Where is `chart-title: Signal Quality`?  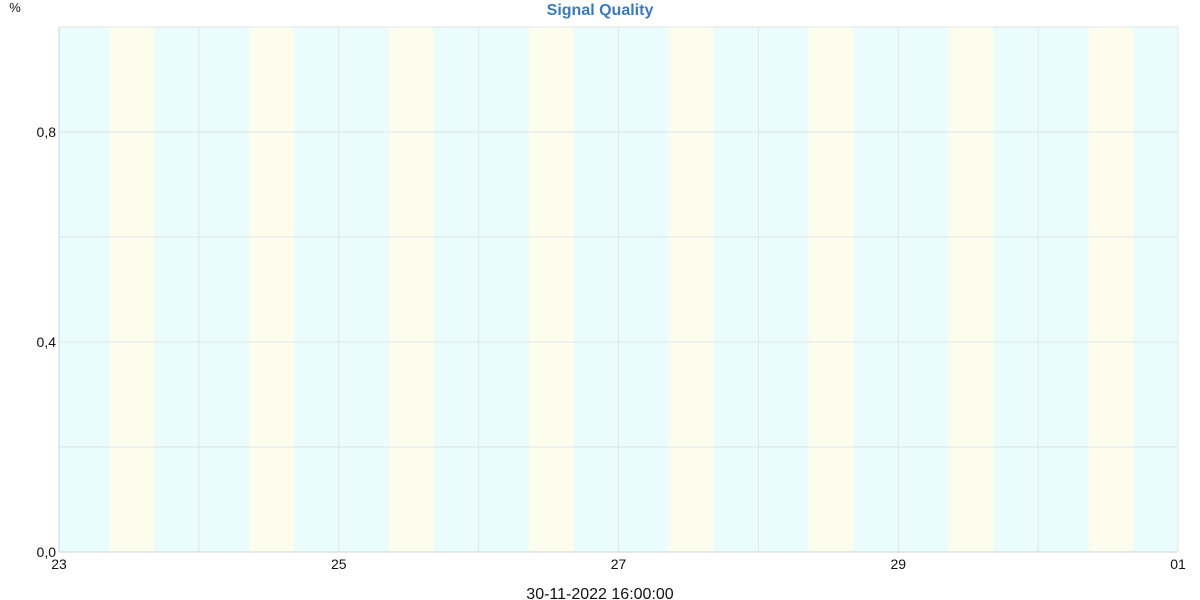 chart-title: Signal Quality is located at coordinates (600, 10).